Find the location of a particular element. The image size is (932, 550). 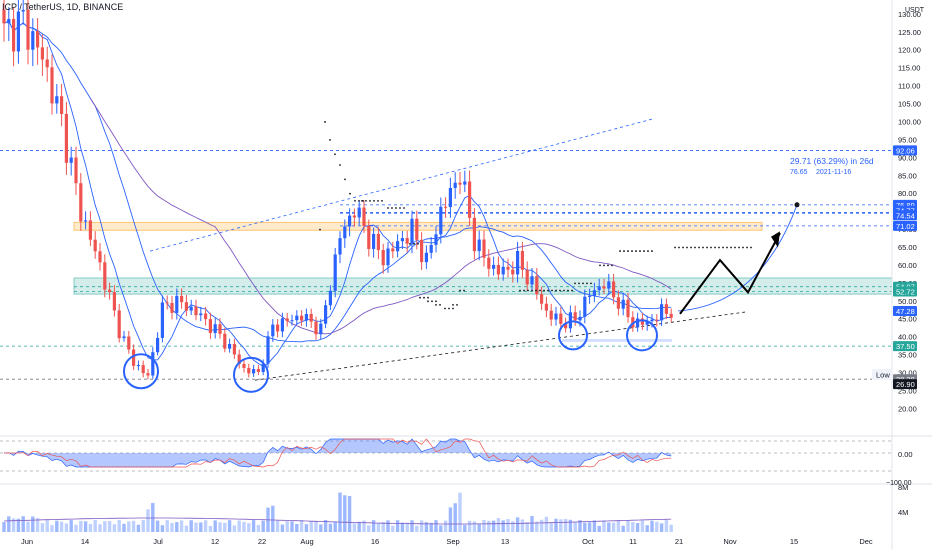

osc-neg-label: −100.00 is located at coordinates (899, 483).